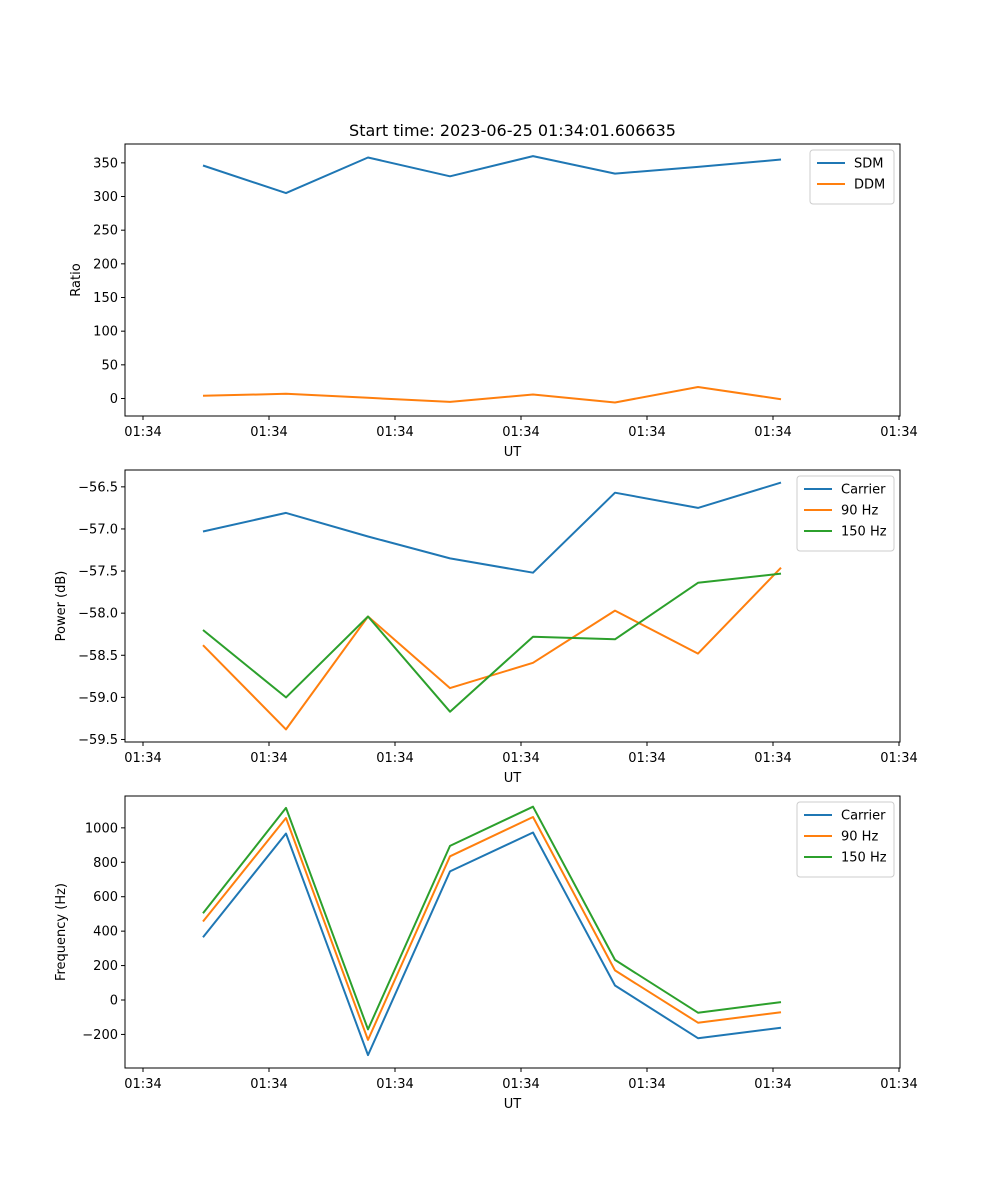 This screenshot has height=1200, width=1000. I want to click on y-axis-label: Frequency (Hz), so click(61, 932).